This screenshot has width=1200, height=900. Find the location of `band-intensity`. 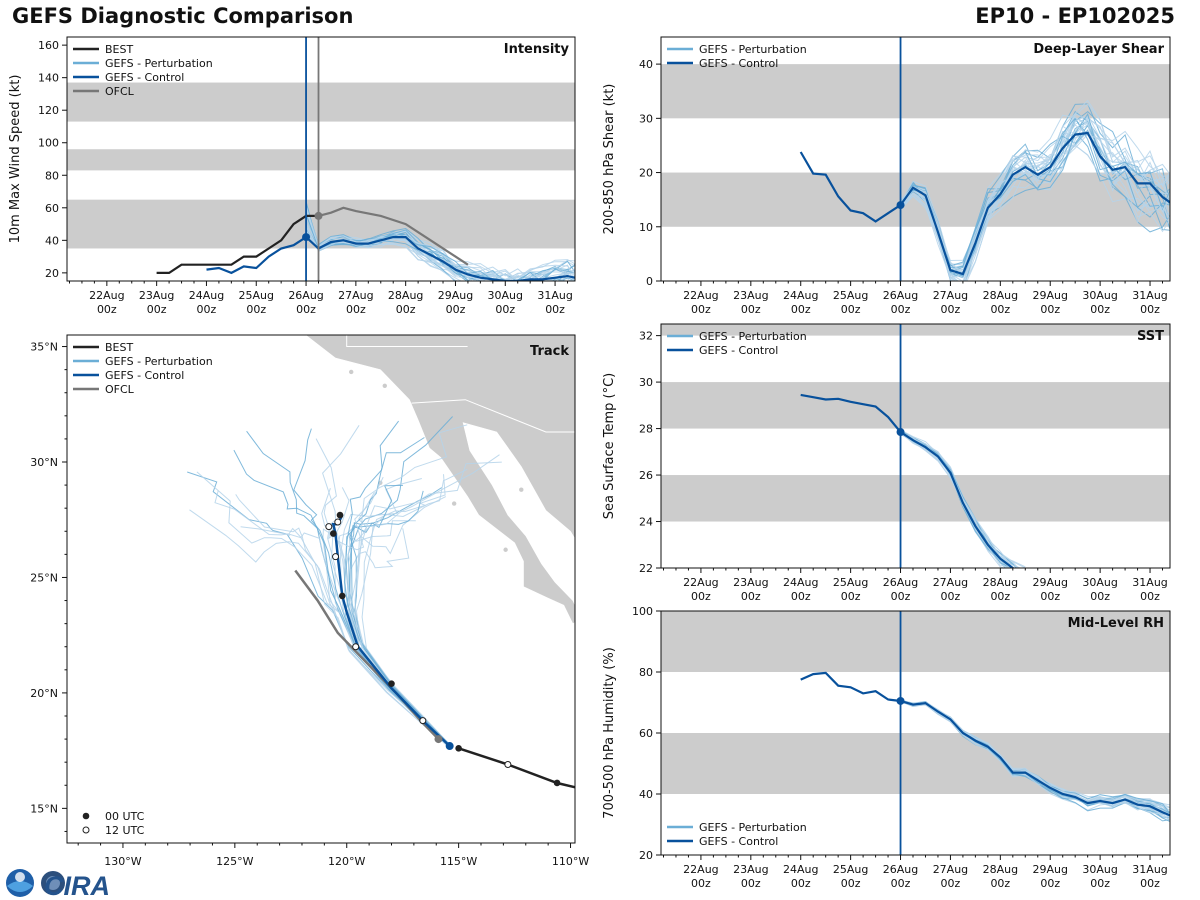

band-intensity is located at coordinates (321, 160).